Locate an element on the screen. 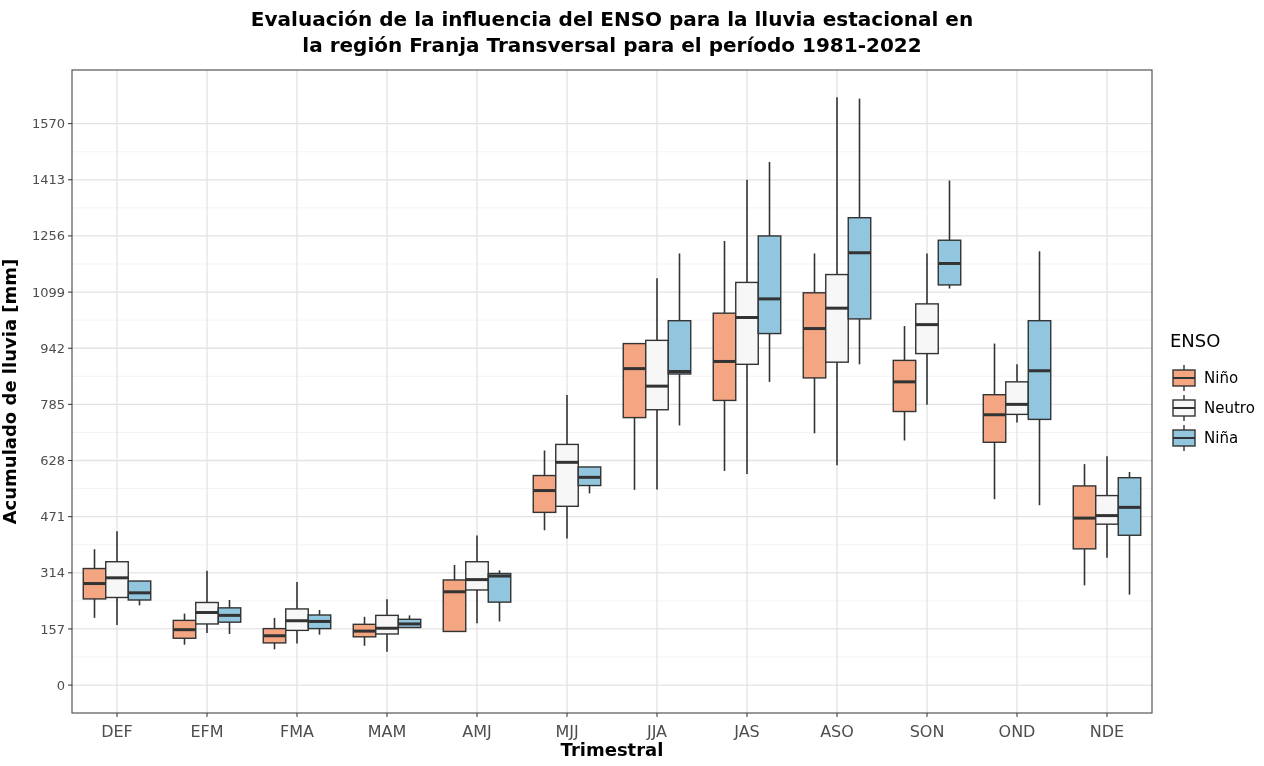 Image resolution: width=1264 pixels, height=766 pixels. y-axis-title: Acumulado de lluvia [mm] is located at coordinates (10, 391).